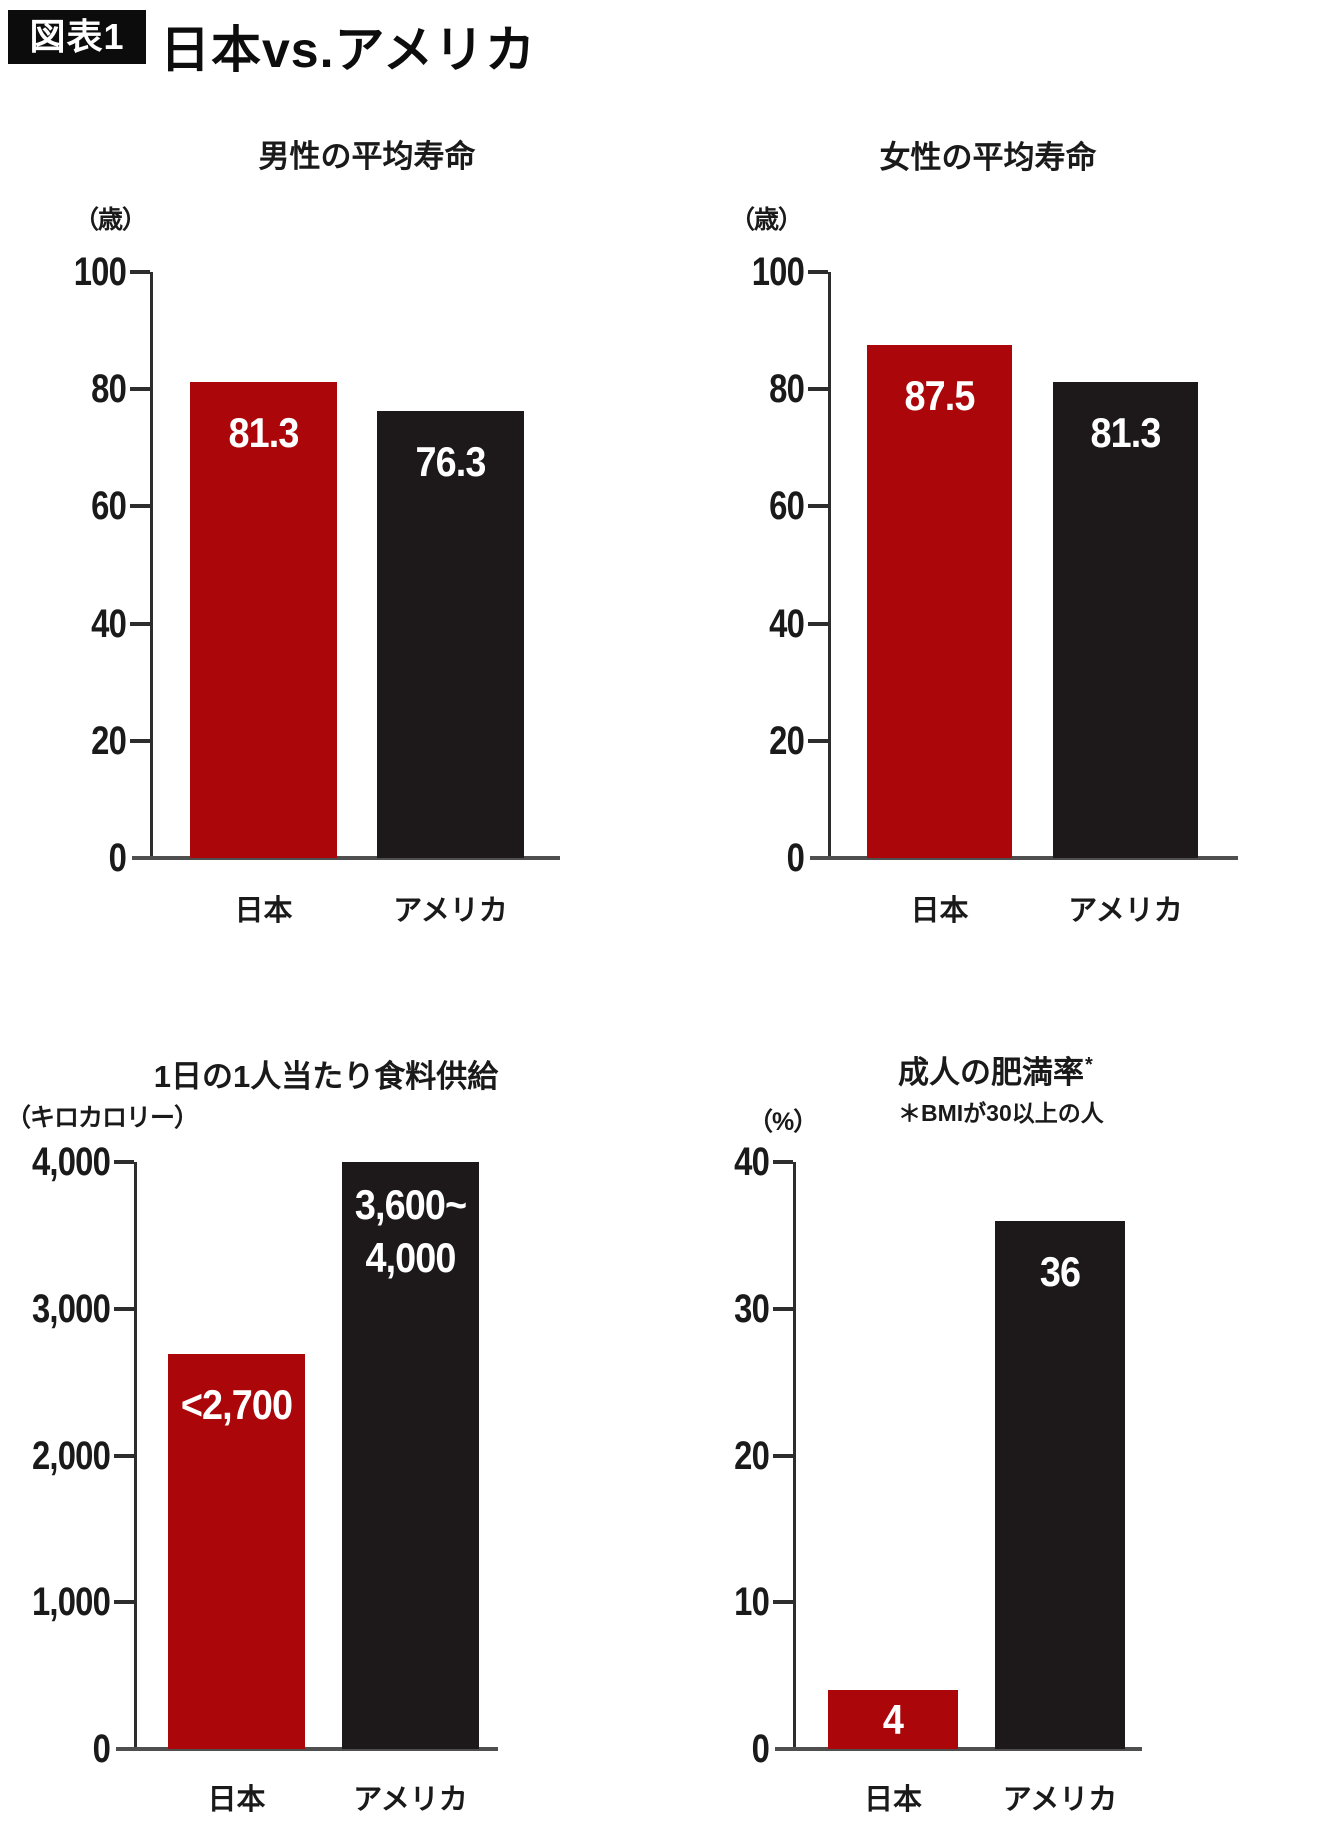  What do you see at coordinates (1126, 432) in the screenshot?
I see `bar-usa-value-label: 81.3` at bounding box center [1126, 432].